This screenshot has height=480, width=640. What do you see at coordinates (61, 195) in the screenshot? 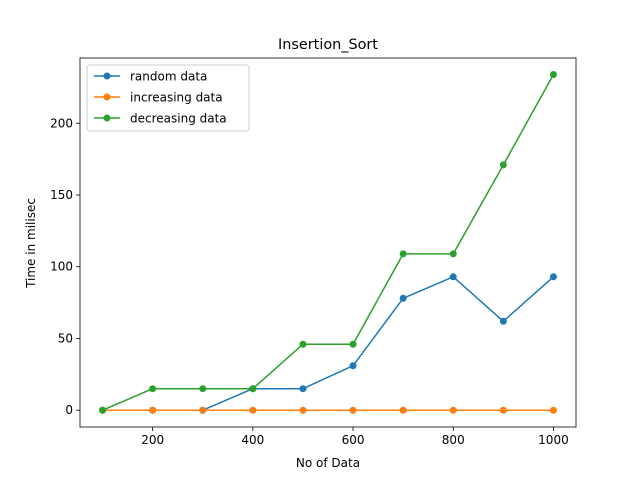
I see `y-tick-label: 150` at bounding box center [61, 195].